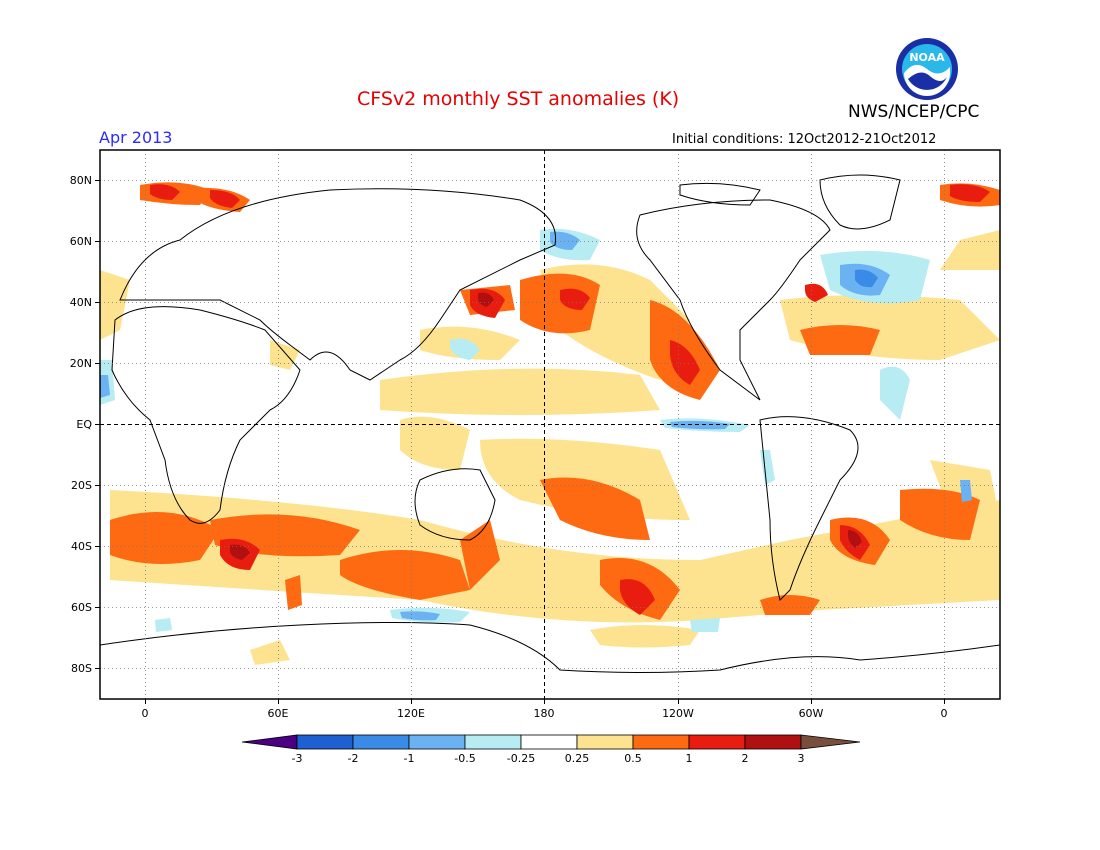 The height and width of the screenshot is (850, 1100). I want to click on colorbar-label: 0.25, so click(577, 758).